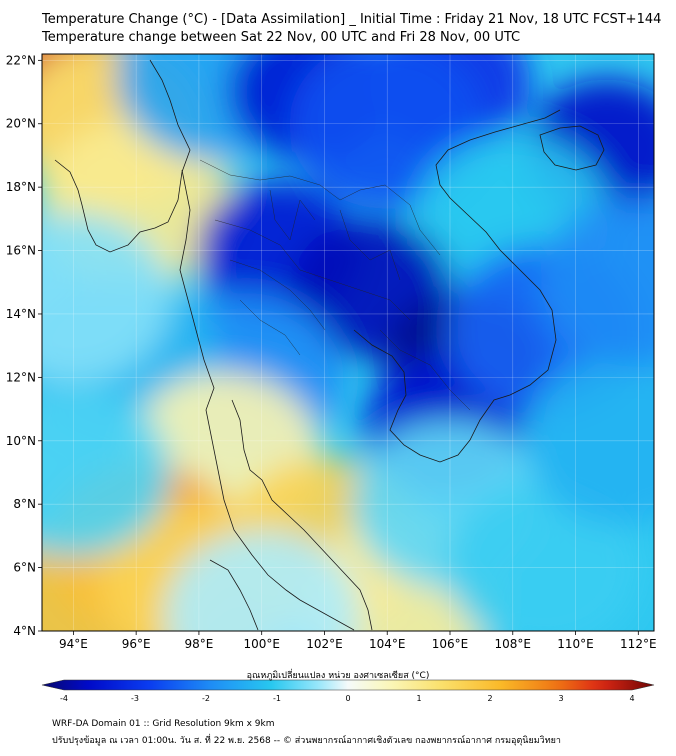 The image size is (676, 756). What do you see at coordinates (324, 644) in the screenshot?
I see `longitude-tick-label: 102°E` at bounding box center [324, 644].